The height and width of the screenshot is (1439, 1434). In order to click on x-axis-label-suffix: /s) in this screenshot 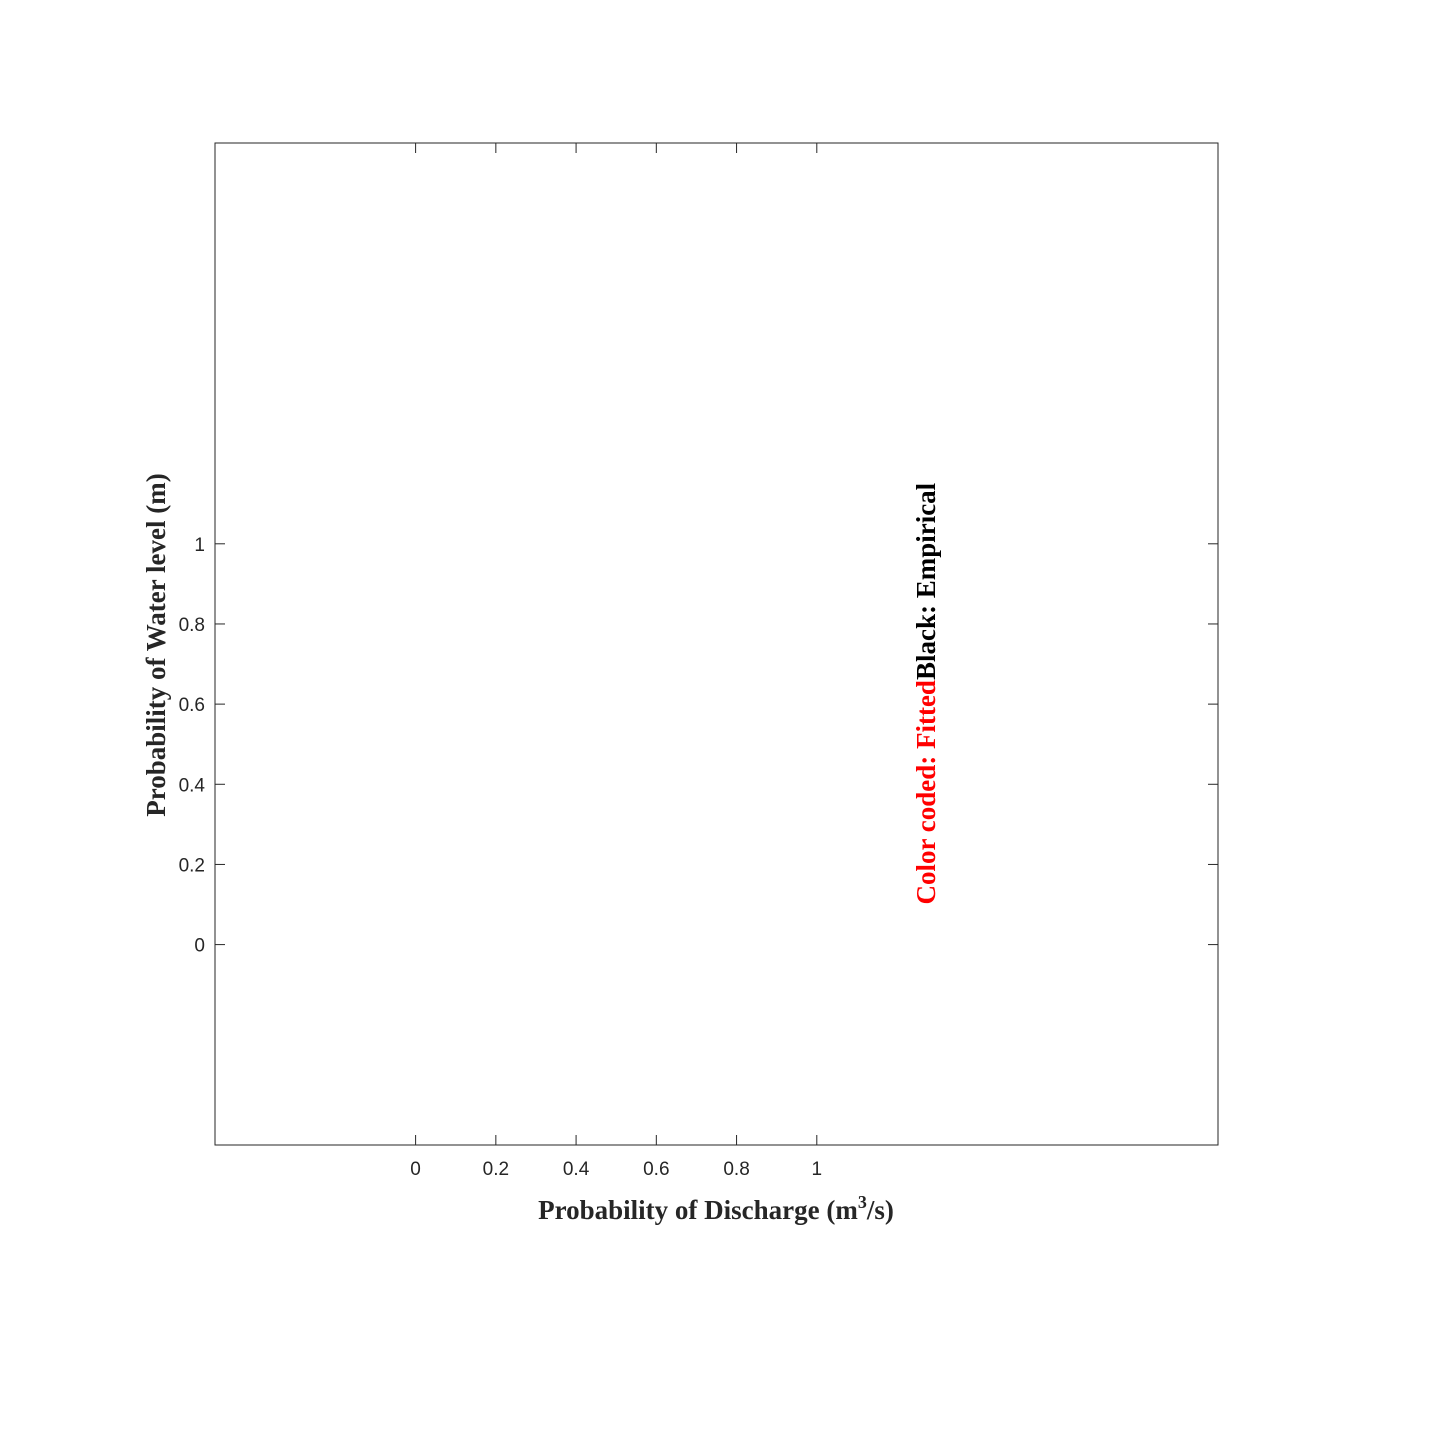, I will do `click(880, 1210)`.